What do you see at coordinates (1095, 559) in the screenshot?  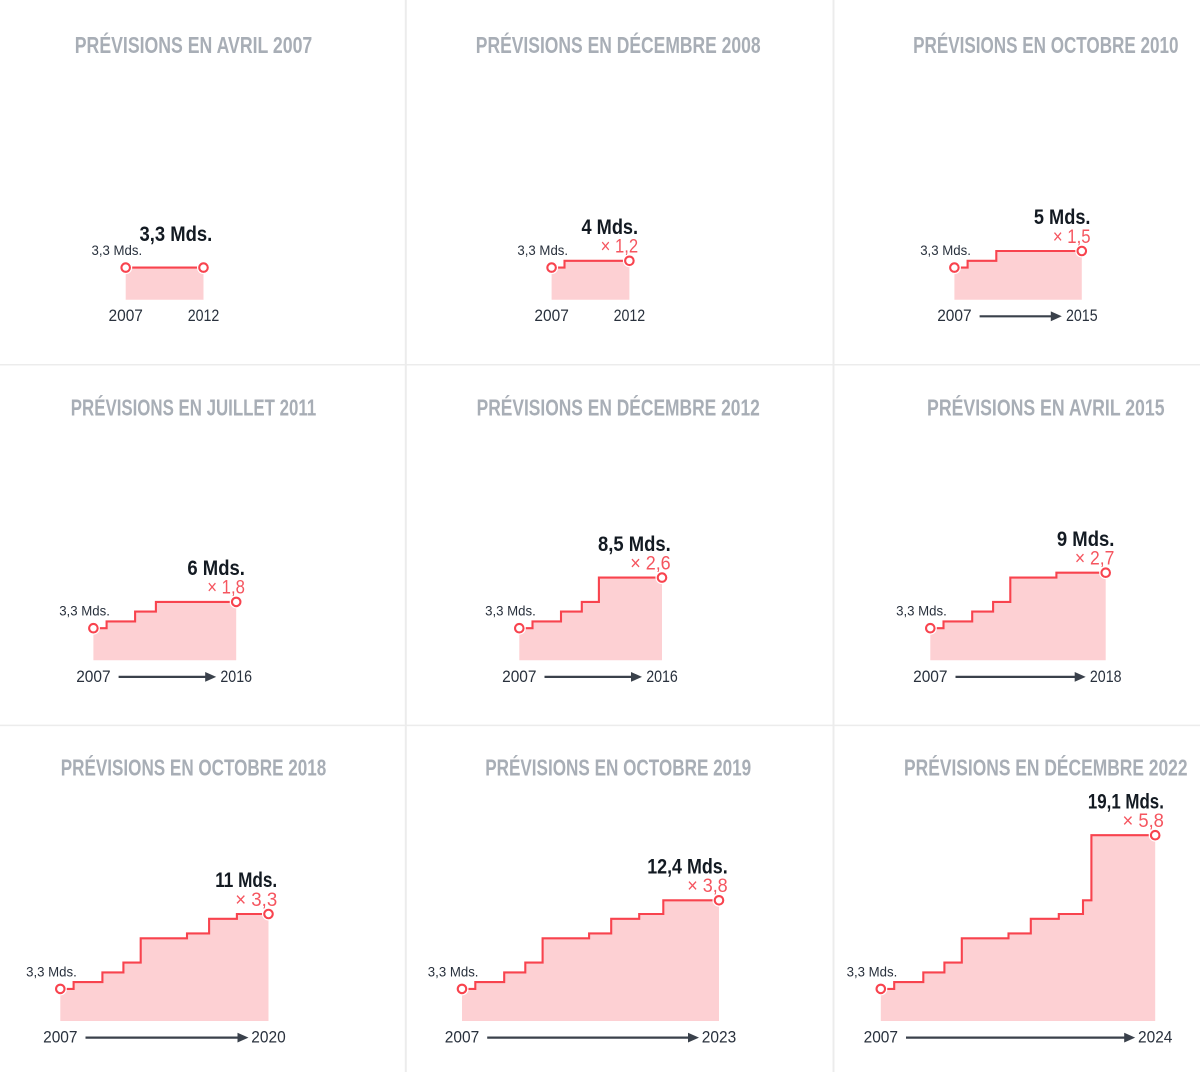 I see `svg-text: × 2,7` at bounding box center [1095, 559].